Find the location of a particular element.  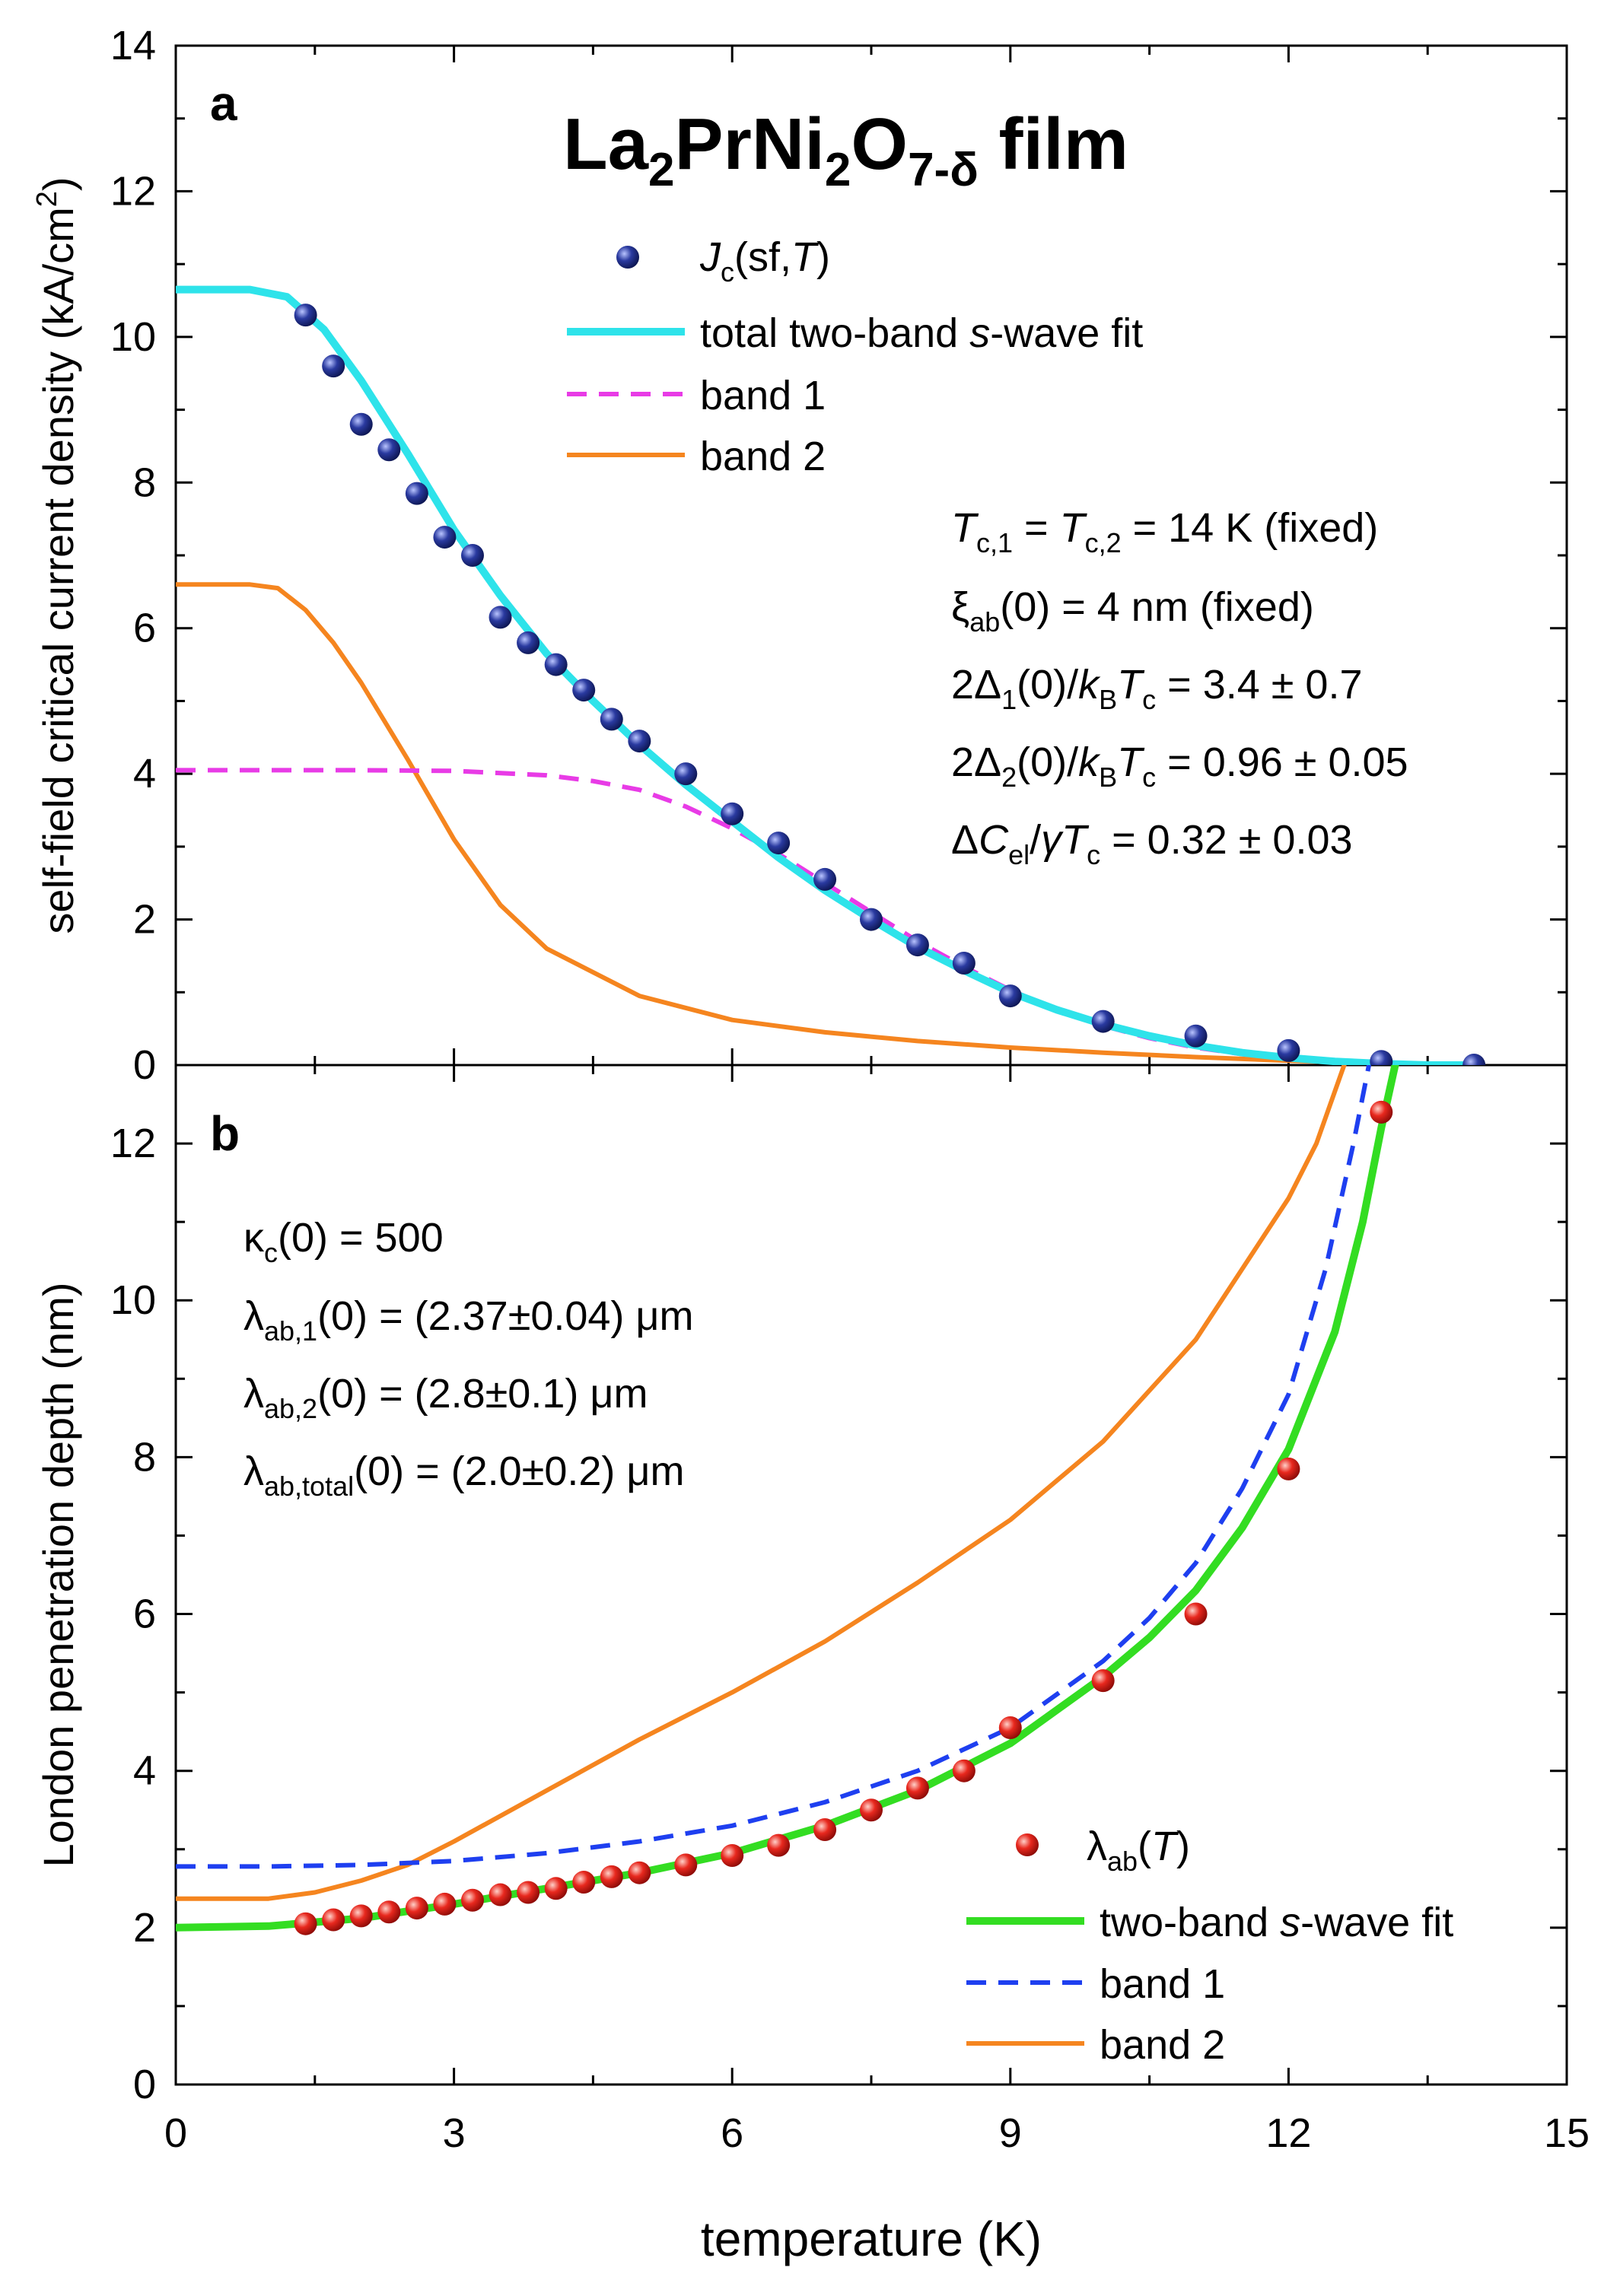

legend-a-fit-label: total two-band s-wave fit is located at coordinates (922, 333).